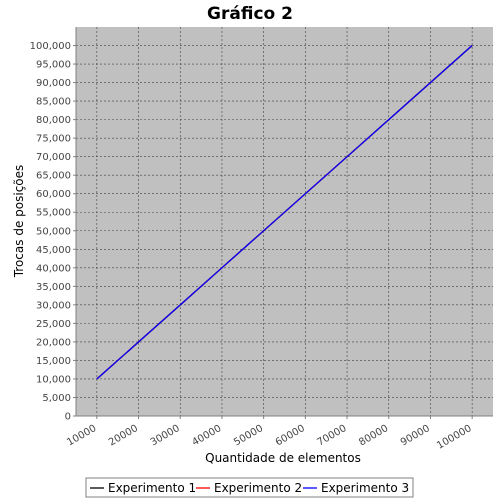 Image resolution: width=500 pixels, height=504 pixels. I want to click on y-tick-label: 55,000, so click(53, 213).